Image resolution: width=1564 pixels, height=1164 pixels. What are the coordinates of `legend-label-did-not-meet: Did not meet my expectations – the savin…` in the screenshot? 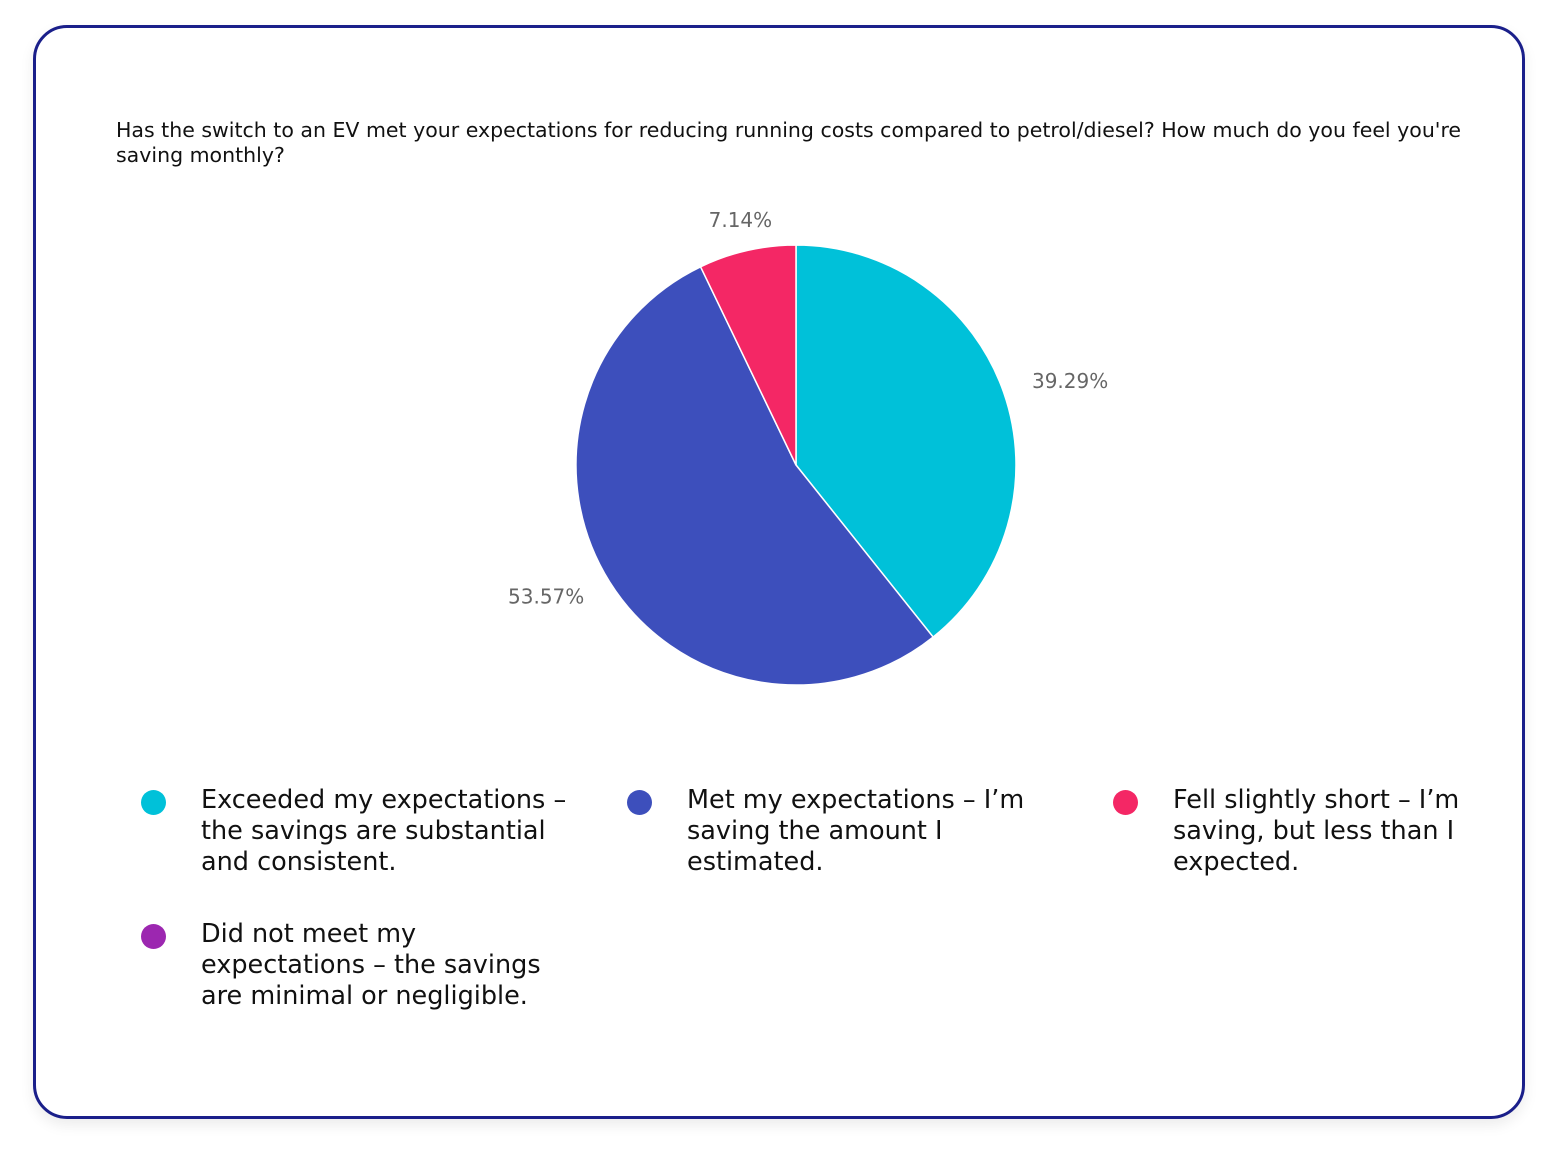 It's located at (371, 965).